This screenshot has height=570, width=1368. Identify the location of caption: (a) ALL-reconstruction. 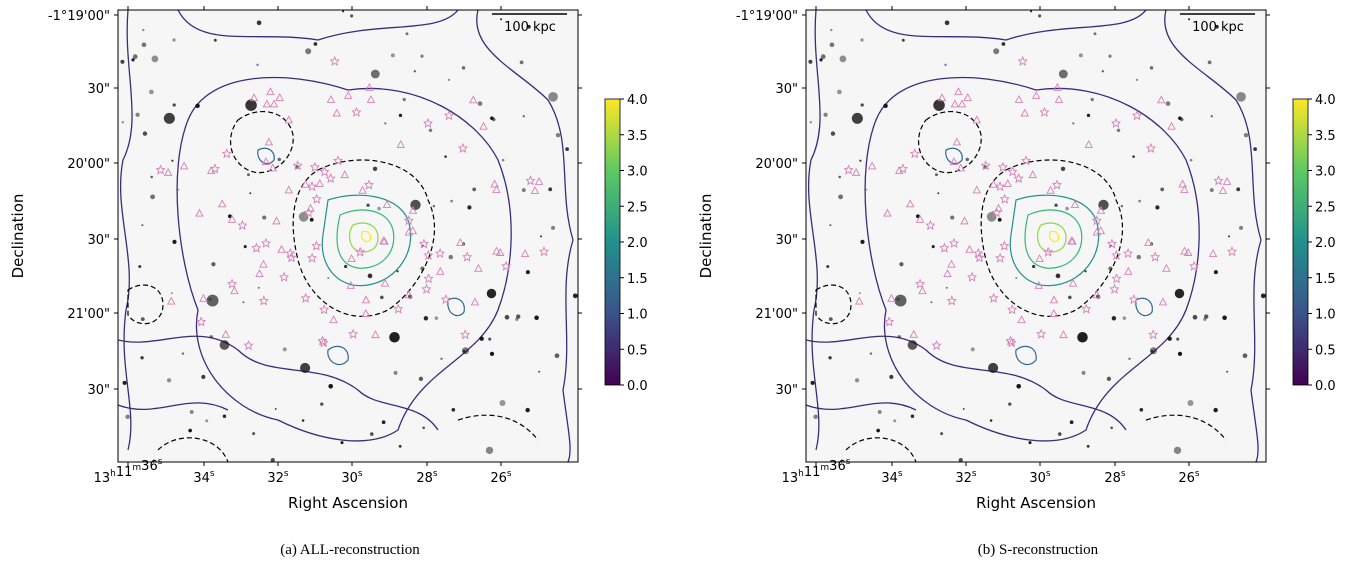
(350, 550).